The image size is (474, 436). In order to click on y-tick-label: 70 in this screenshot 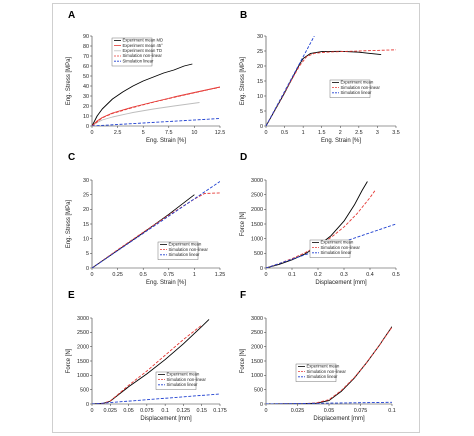, I will do `click(86, 57)`.